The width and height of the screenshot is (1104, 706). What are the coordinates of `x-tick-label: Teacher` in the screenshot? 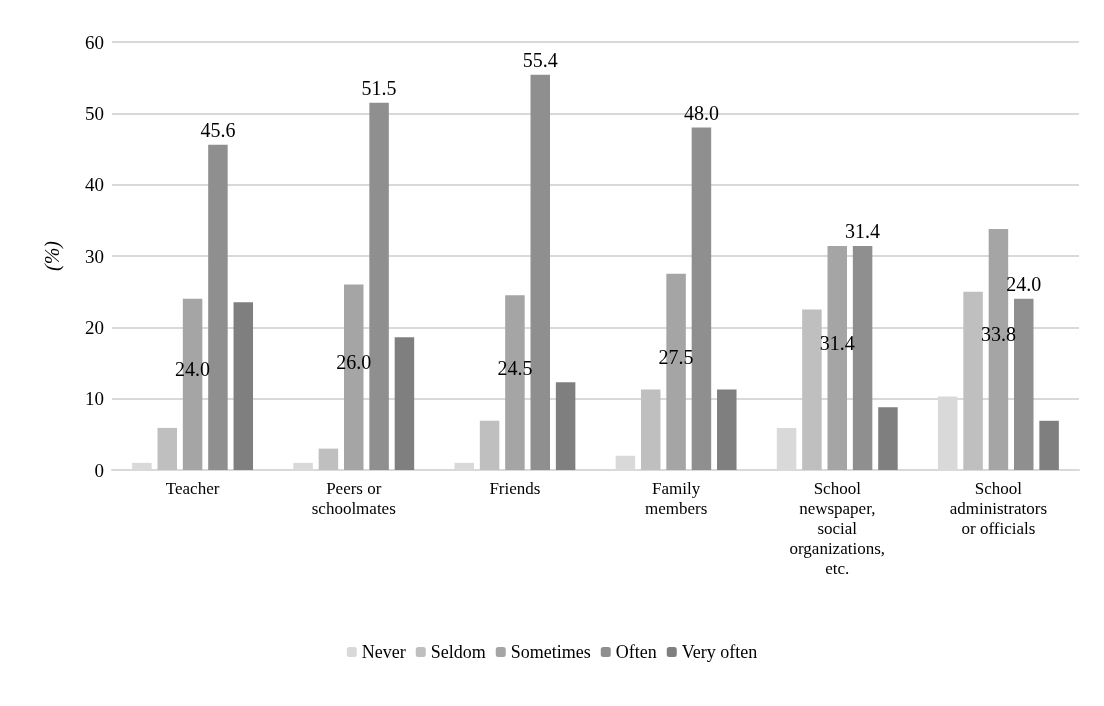 It's located at (192, 488).